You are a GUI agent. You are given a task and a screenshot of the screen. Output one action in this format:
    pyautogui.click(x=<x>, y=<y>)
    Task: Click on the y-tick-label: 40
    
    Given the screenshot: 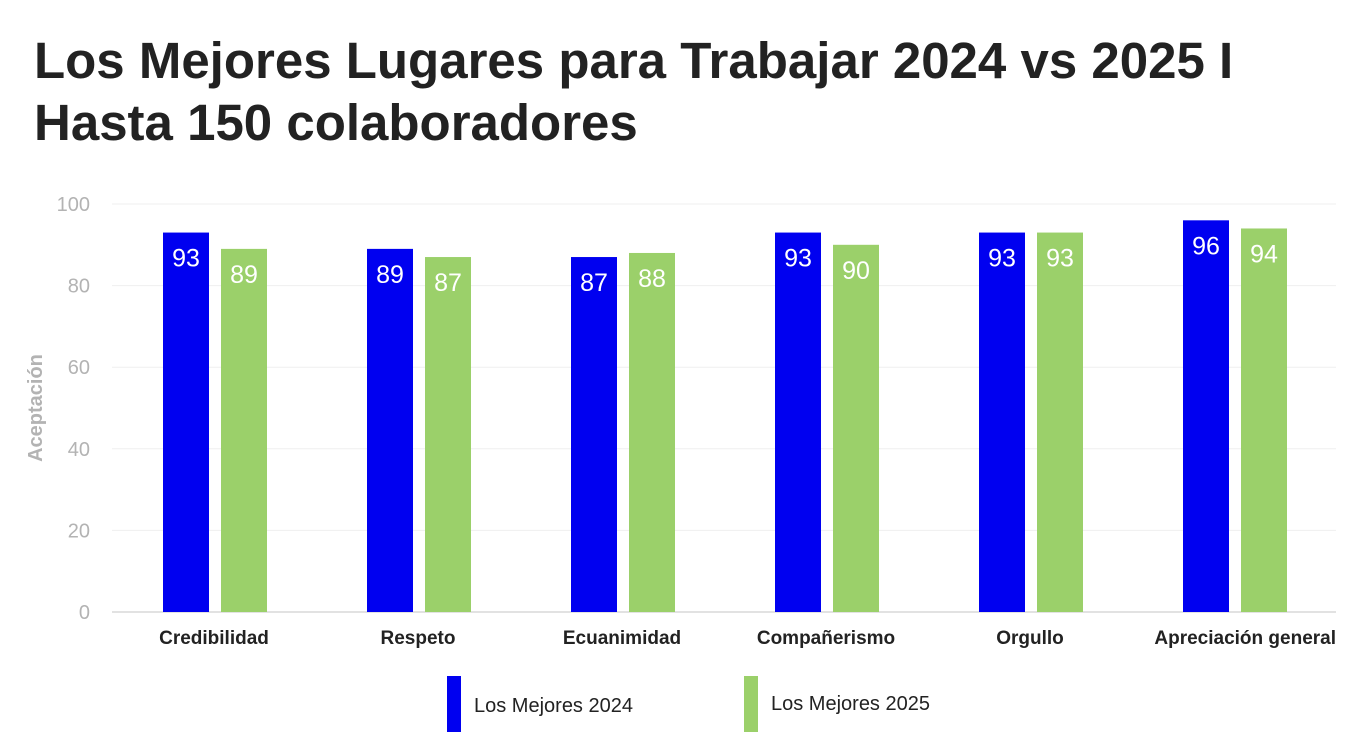 What is the action you would take?
    pyautogui.click(x=79, y=450)
    